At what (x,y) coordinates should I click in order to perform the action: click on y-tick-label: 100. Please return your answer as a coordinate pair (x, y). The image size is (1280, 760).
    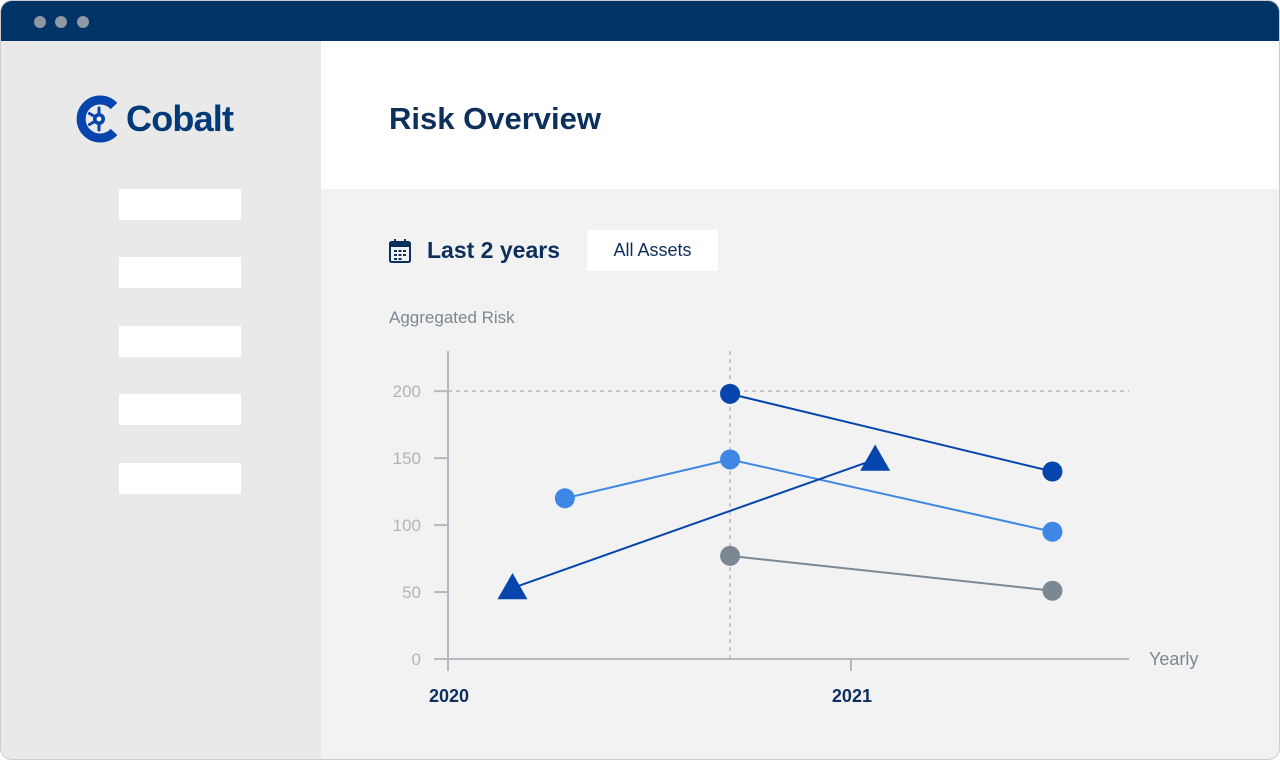
    Looking at the image, I should click on (407, 525).